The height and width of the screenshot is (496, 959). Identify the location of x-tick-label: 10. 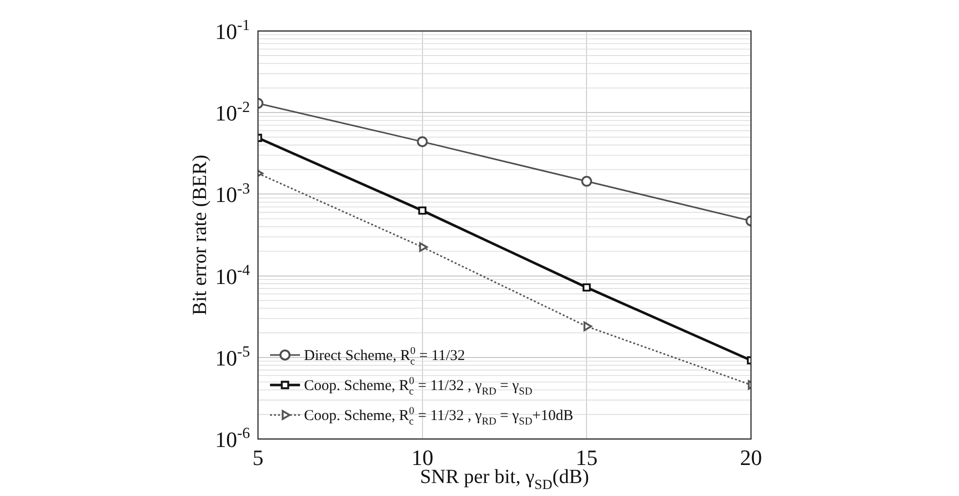
(422, 457).